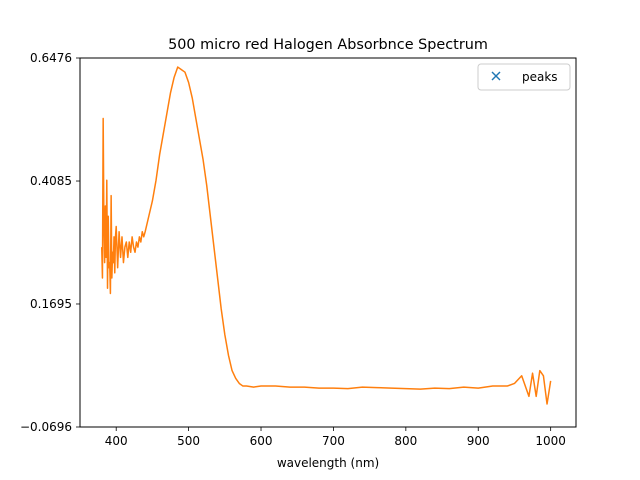 This screenshot has width=640, height=480. Describe the element at coordinates (328, 463) in the screenshot. I see `x-axis-label: wavelength (nm)` at that location.